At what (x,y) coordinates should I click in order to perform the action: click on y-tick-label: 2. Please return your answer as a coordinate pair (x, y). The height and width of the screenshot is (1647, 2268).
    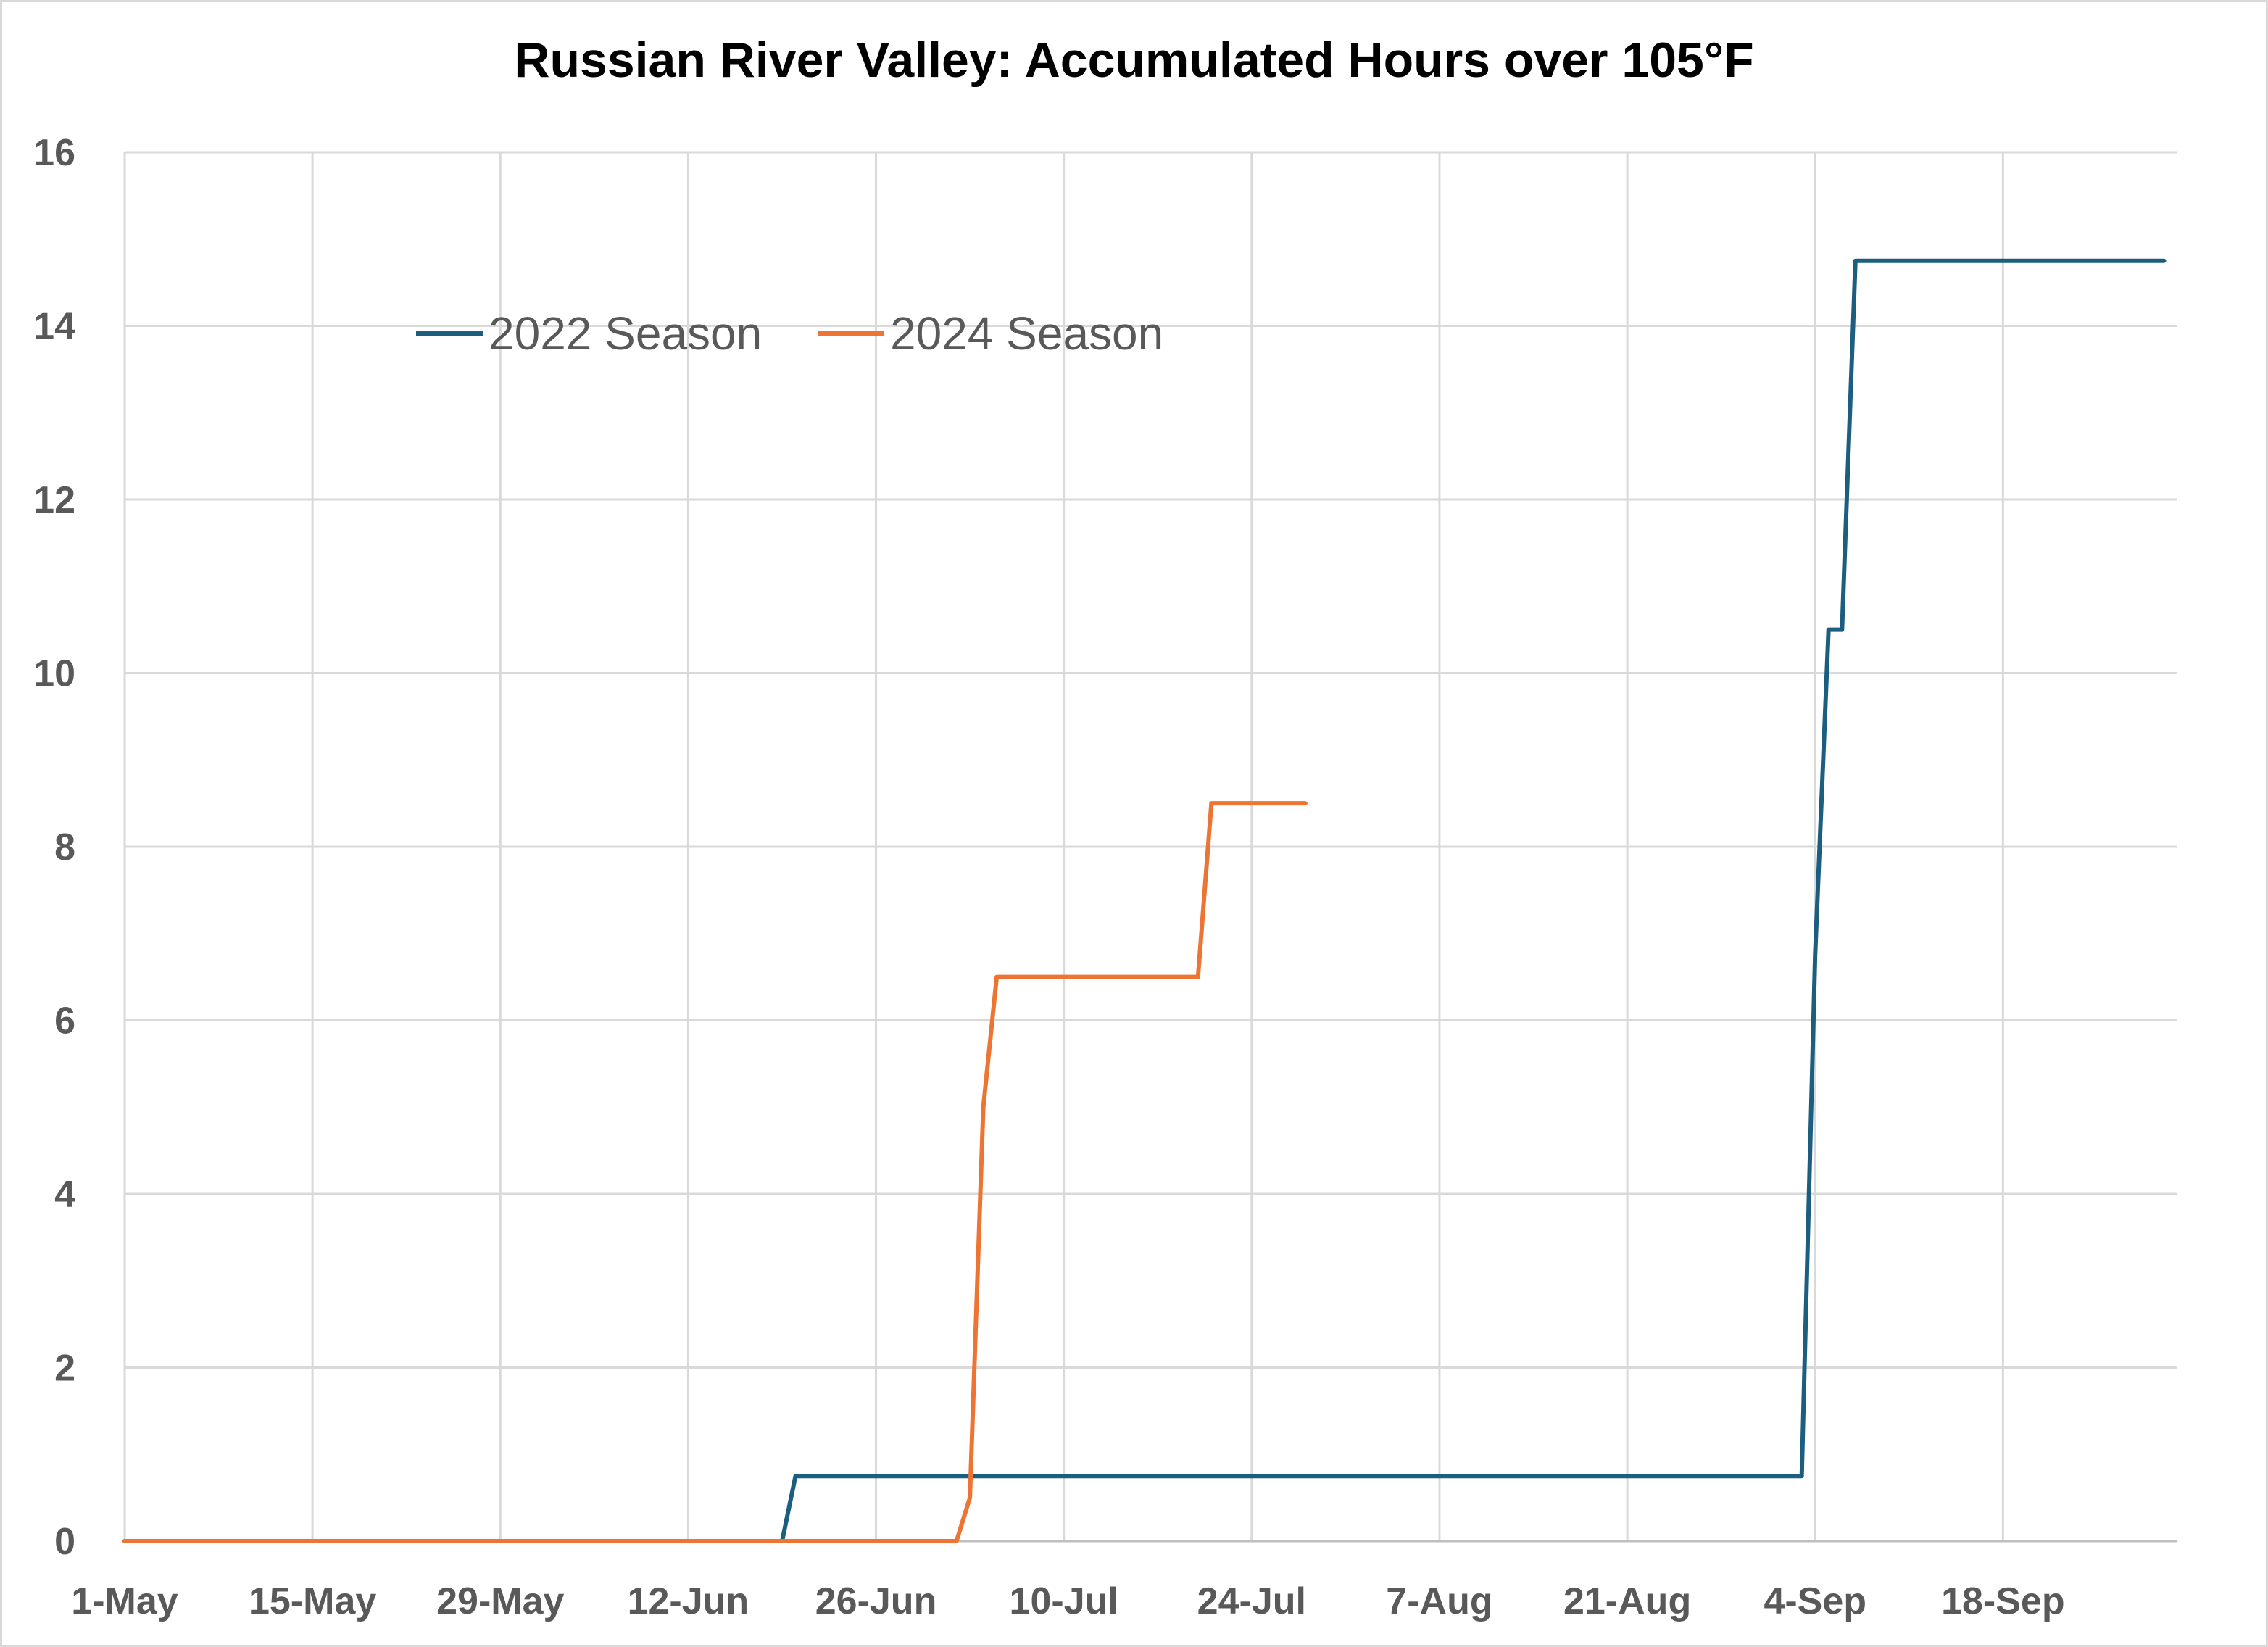
    Looking at the image, I should click on (64, 1369).